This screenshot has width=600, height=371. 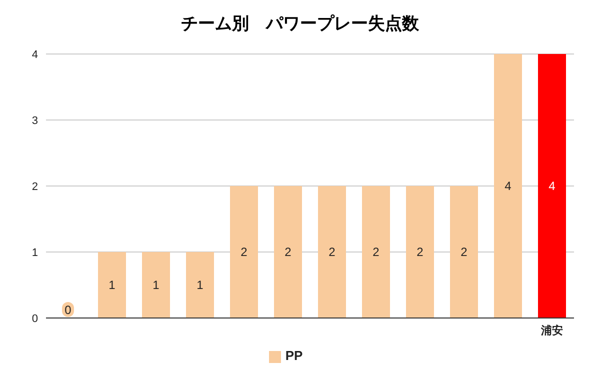 I want to click on y-tick-label: 0, so click(x=35, y=318).